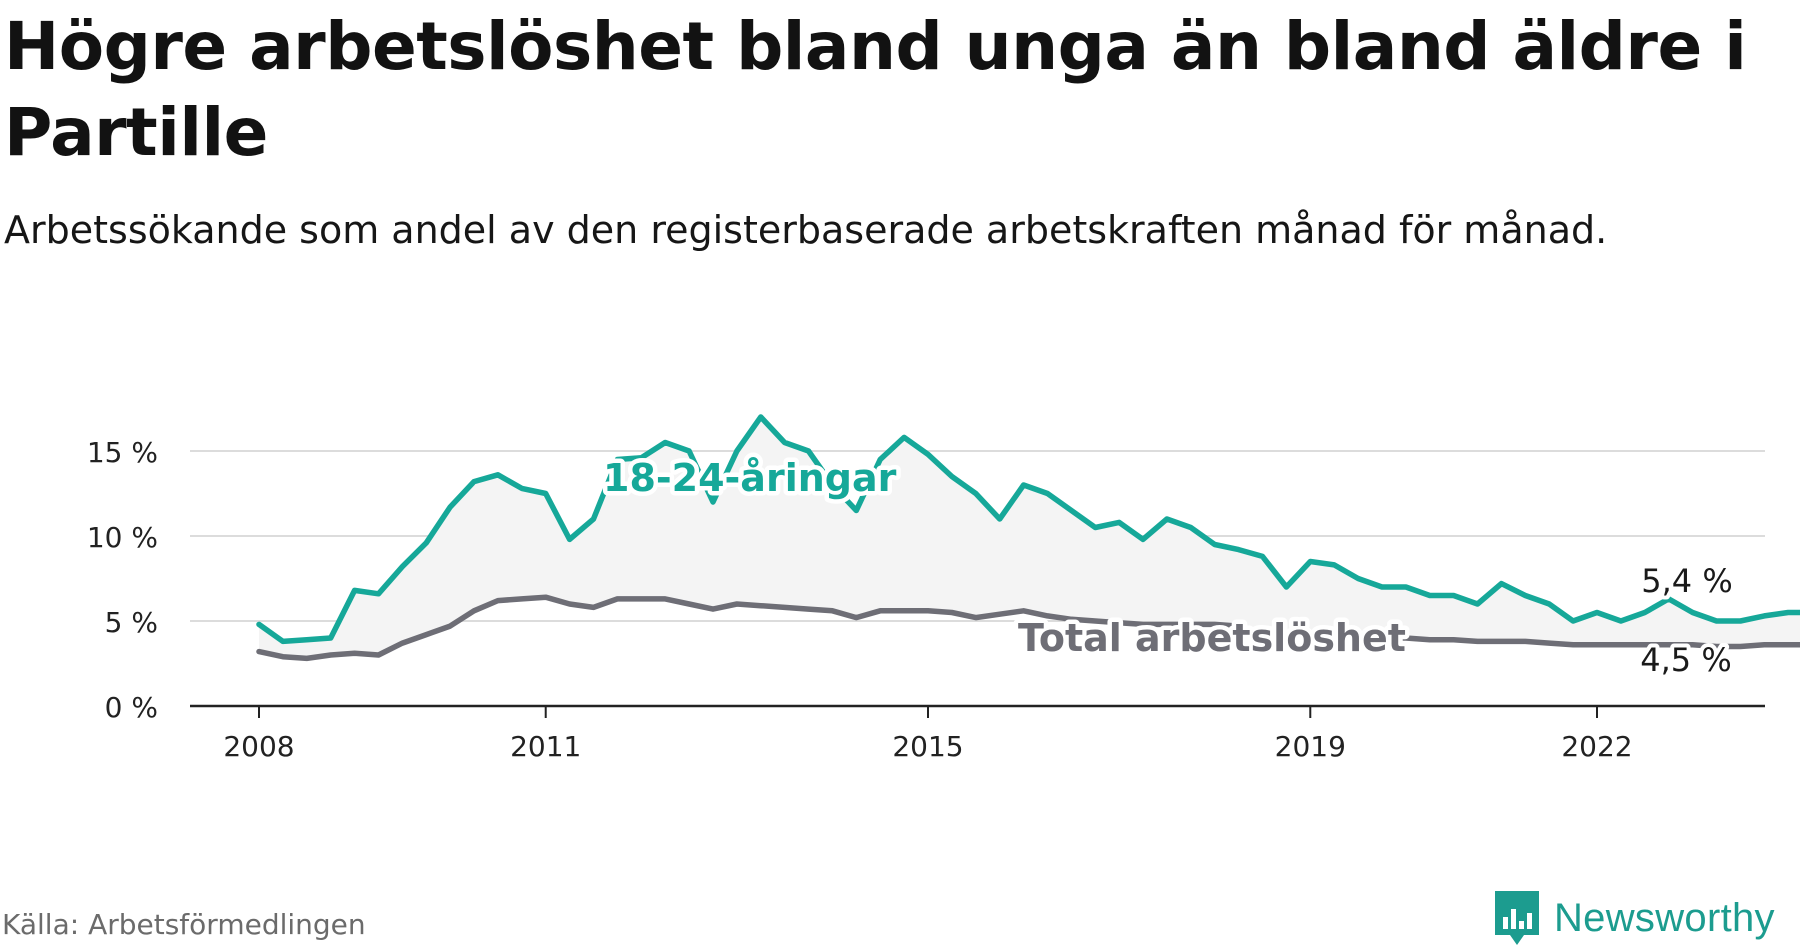 This screenshot has width=1800, height=950. What do you see at coordinates (184, 924) in the screenshot?
I see `source-note: Källa: Arbetsförmedlingen` at bounding box center [184, 924].